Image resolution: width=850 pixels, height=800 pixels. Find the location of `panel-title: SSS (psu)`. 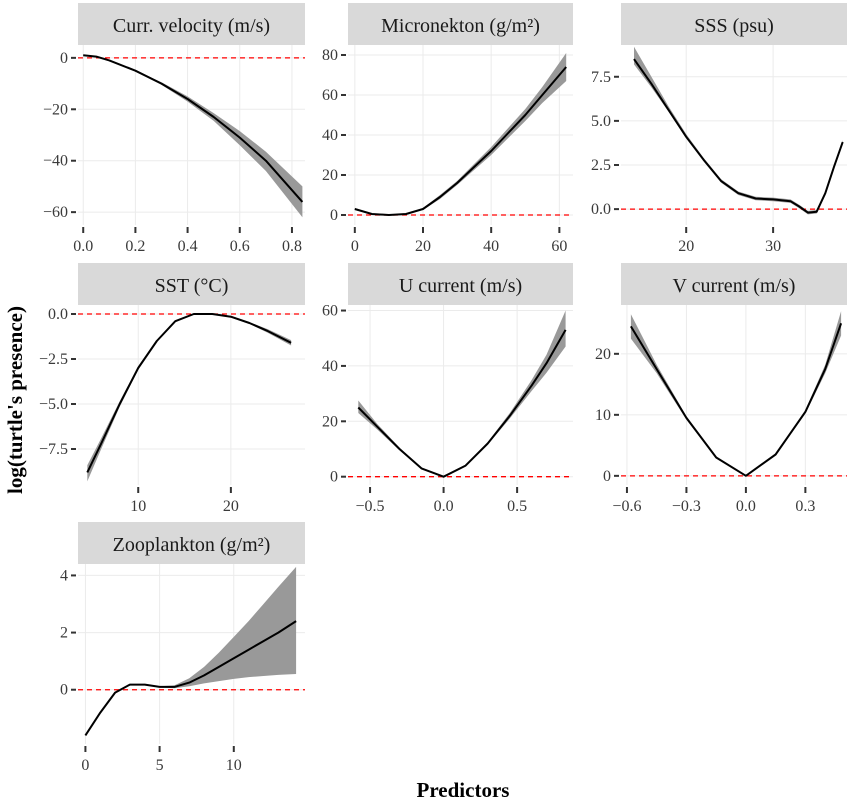

panel-title: SSS (psu) is located at coordinates (733, 26).